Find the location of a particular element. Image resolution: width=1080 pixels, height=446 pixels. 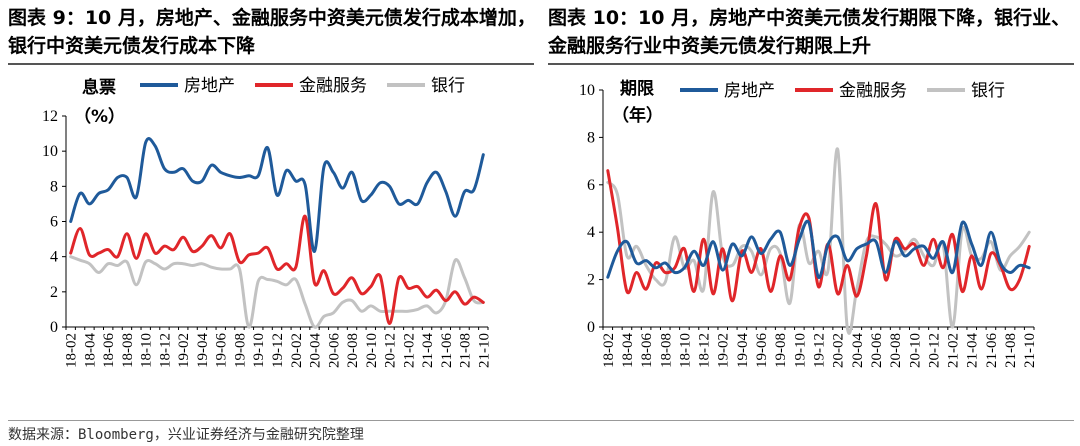

source-note: 数据来源：Bloomberg，兴业证券经济与金融研究院整理 is located at coordinates (186, 435).